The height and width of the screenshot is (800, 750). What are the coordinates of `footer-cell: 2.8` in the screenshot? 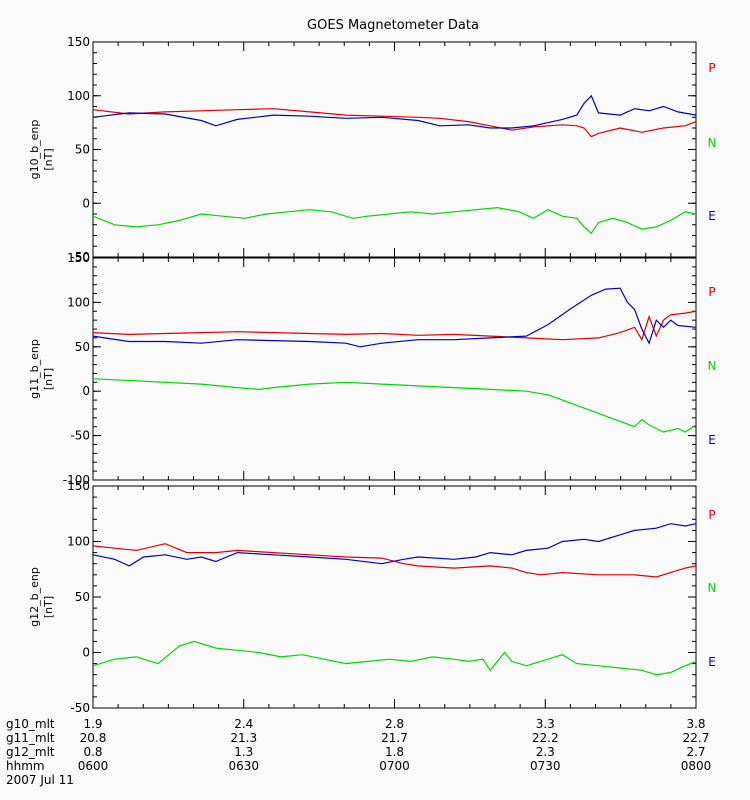 It's located at (394, 724).